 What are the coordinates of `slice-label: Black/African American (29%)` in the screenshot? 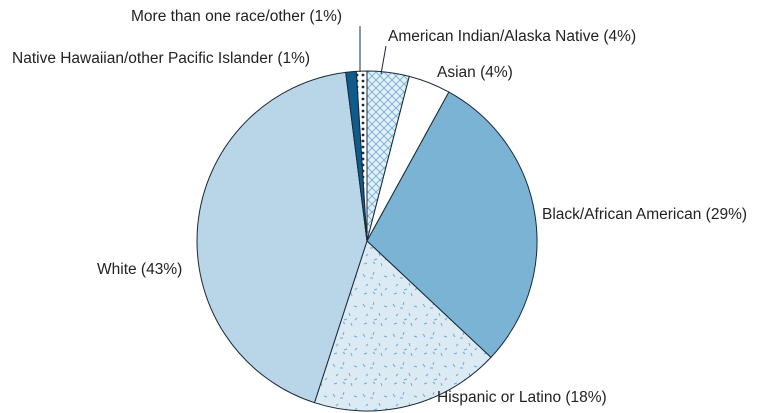 It's located at (644, 214).